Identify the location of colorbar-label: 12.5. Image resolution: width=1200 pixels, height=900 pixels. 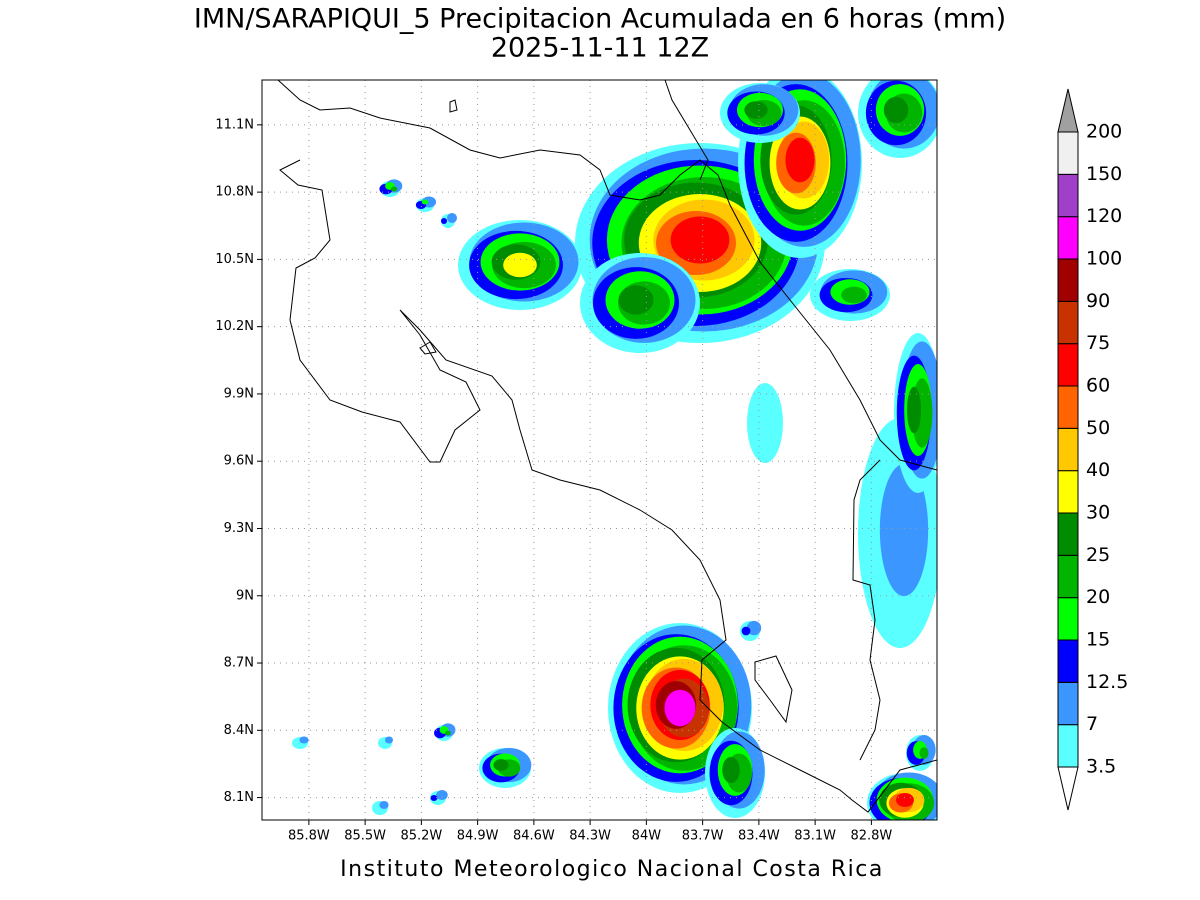
(1107, 682).